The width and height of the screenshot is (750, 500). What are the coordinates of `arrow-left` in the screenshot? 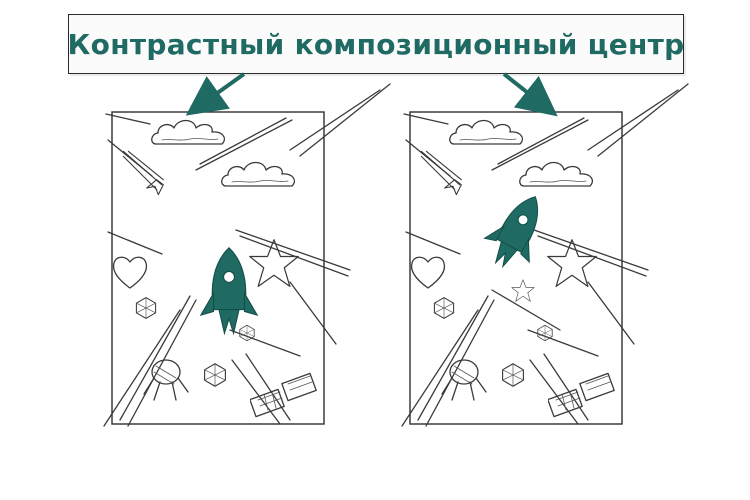 It's located at (215, 94).